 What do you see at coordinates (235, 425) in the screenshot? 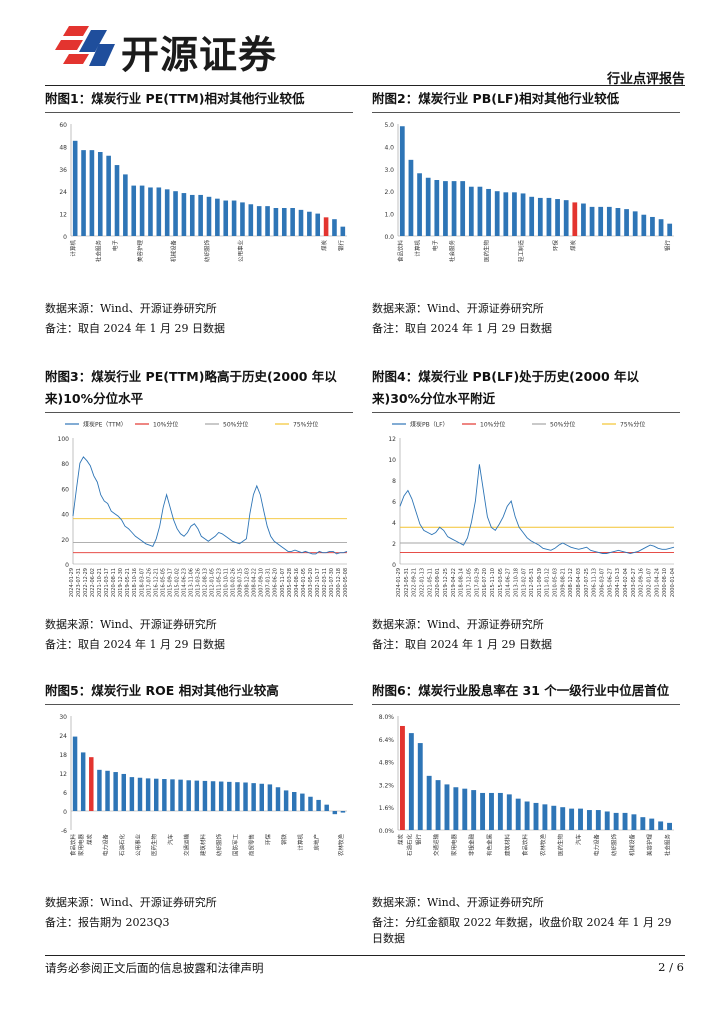
I see `figure-3-legend-label: 50%分位` at bounding box center [235, 425].